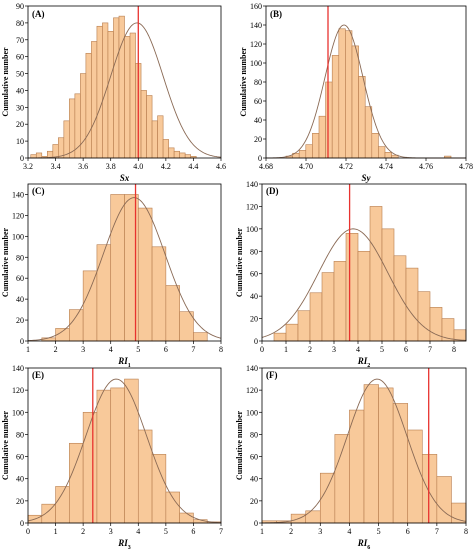  What do you see at coordinates (166, 166) in the screenshot?
I see `x-tick-label: 4.2` at bounding box center [166, 166].